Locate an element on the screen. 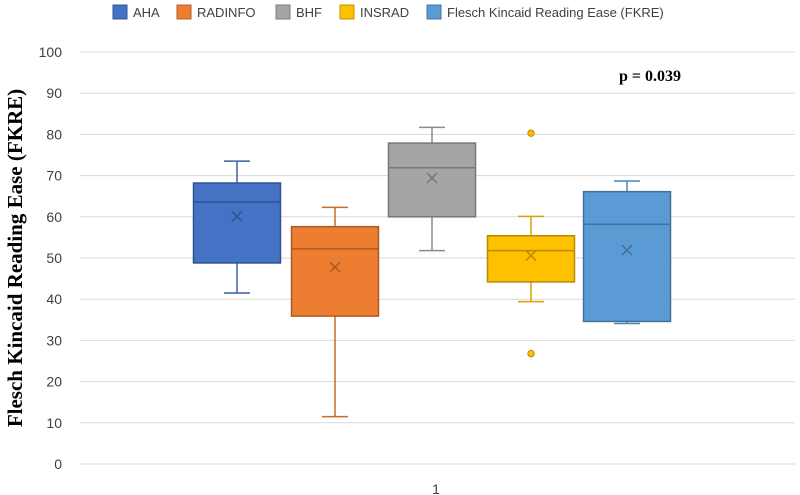 Image resolution: width=800 pixels, height=495 pixels. y-tick-label: 50 is located at coordinates (54, 258).